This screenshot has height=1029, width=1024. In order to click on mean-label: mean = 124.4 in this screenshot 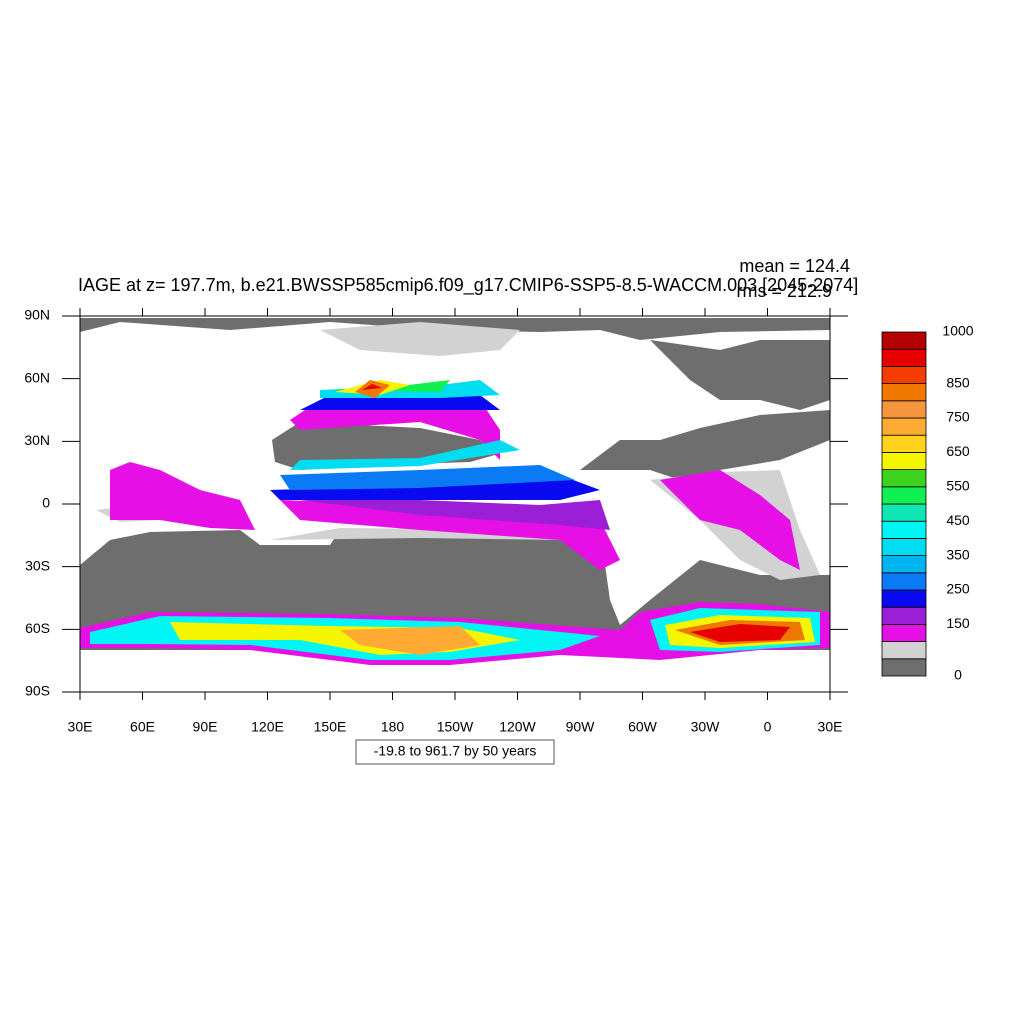, I will do `click(794, 266)`.